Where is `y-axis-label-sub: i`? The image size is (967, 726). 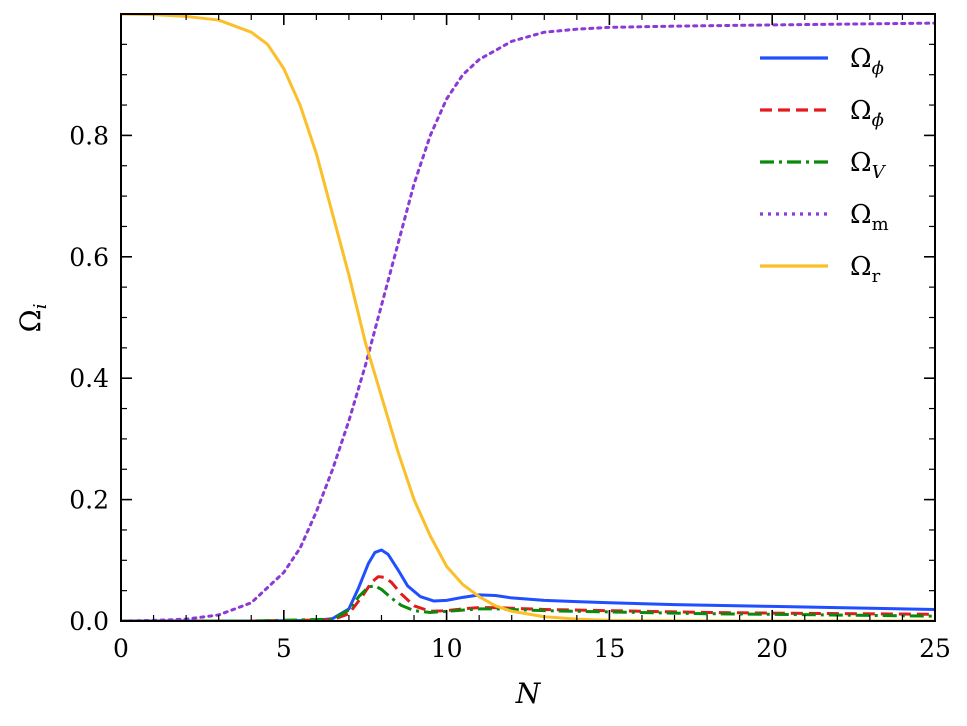
y-axis-label-sub: i is located at coordinates (40, 307).